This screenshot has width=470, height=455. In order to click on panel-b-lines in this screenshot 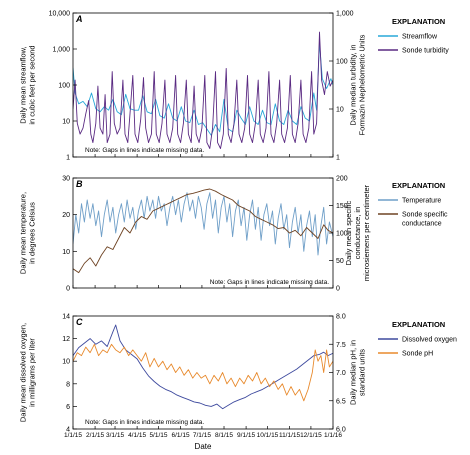, I will do `click(203, 231)`.